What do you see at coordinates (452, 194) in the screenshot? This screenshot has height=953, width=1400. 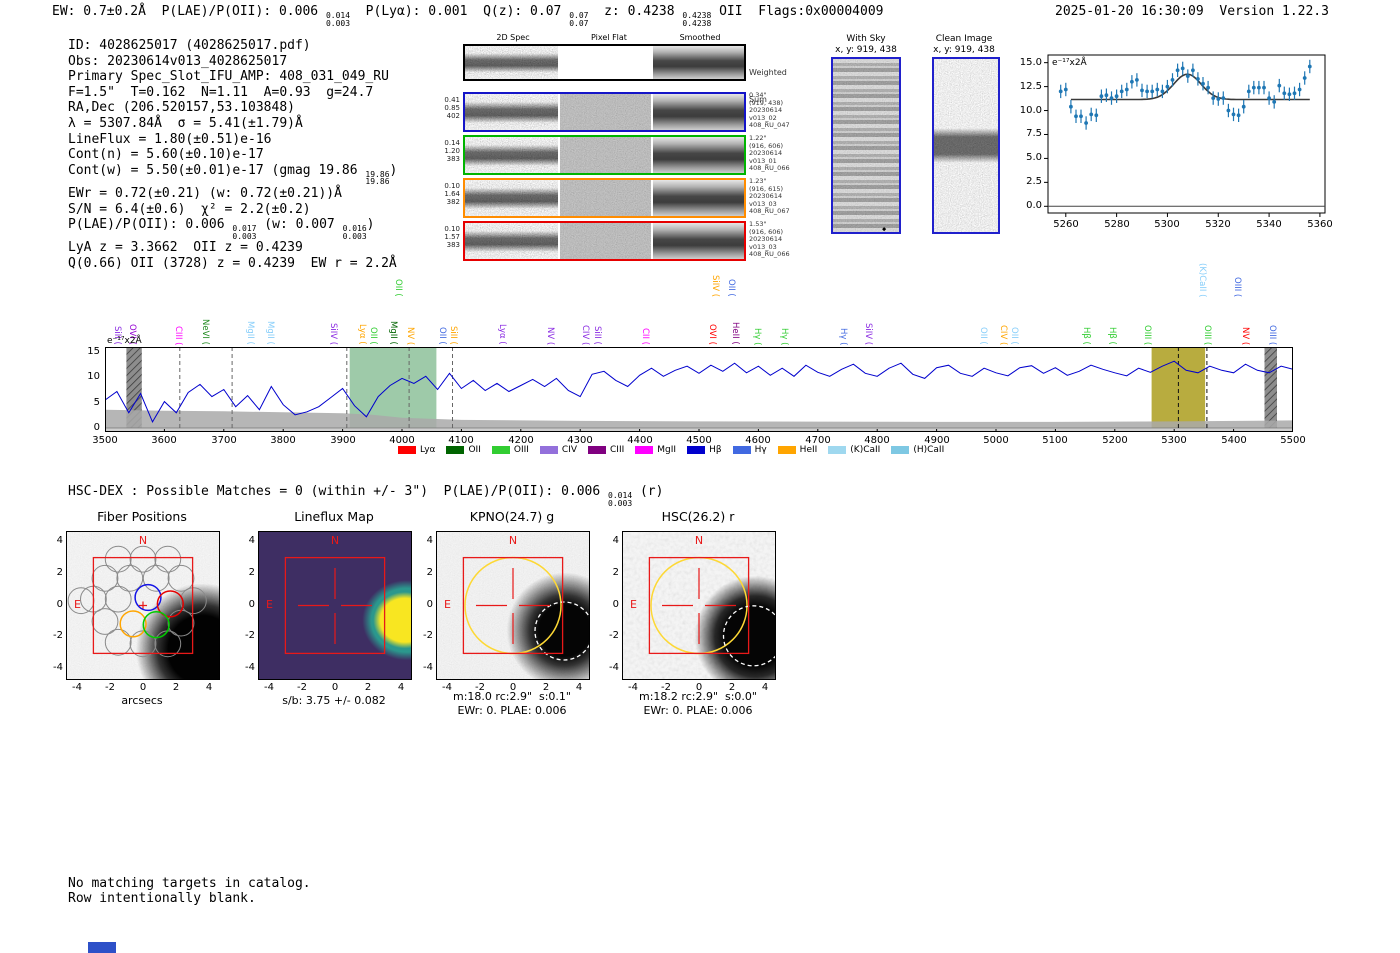 I see `cutout-left-labels: 0.10 1.64 382` at bounding box center [452, 194].